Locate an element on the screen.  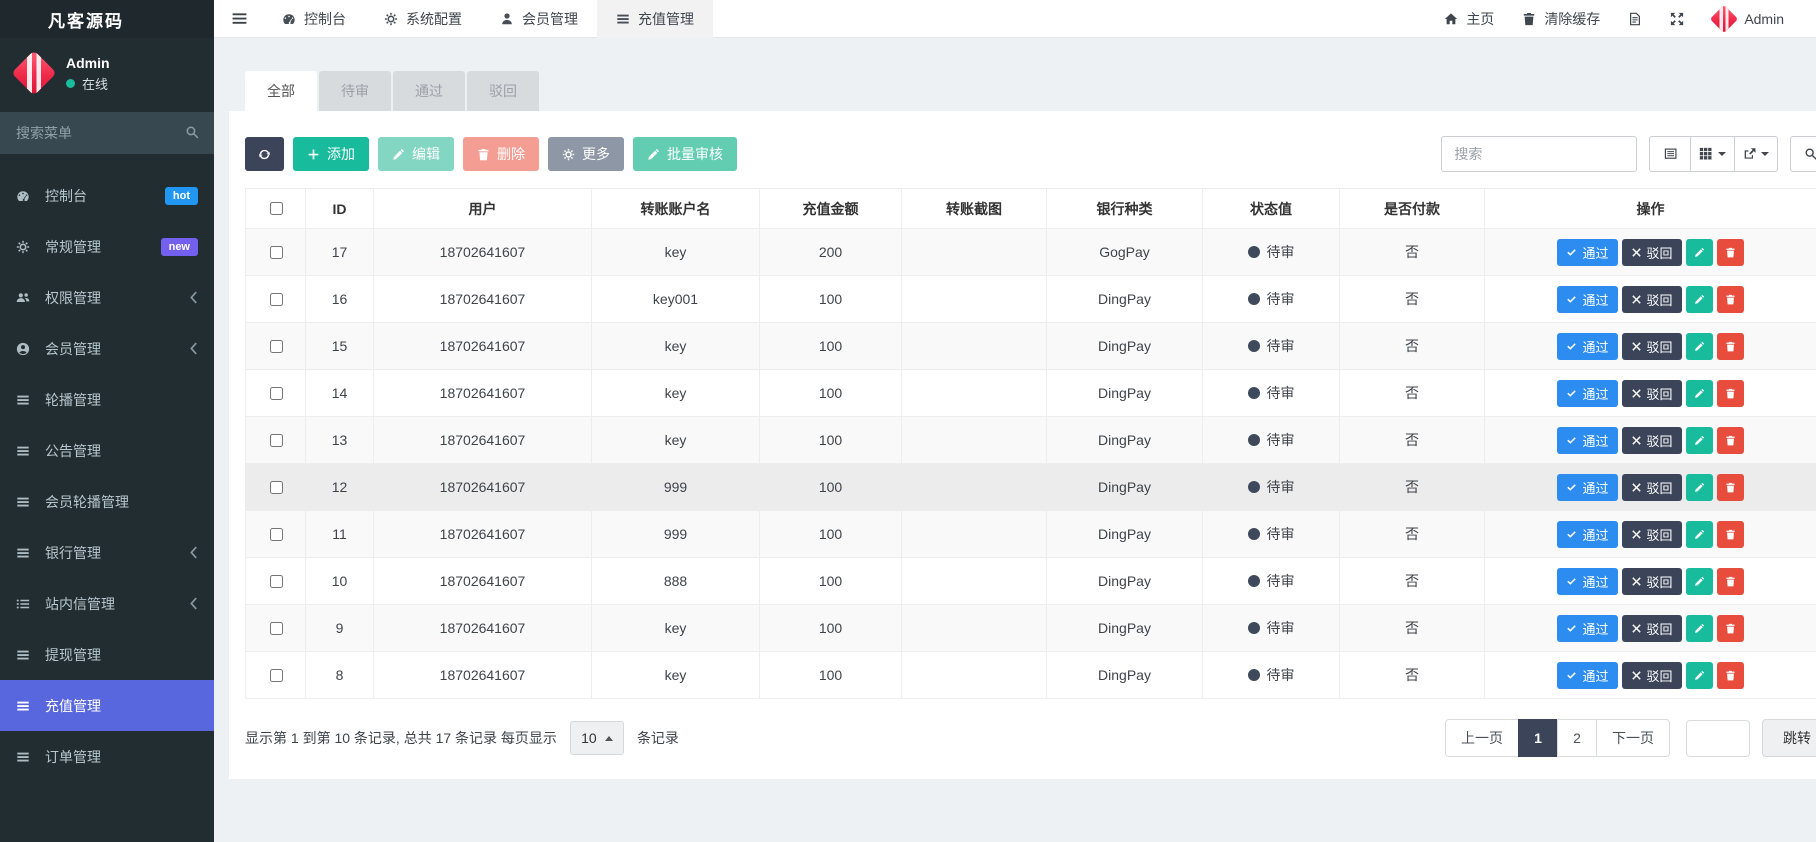
clear-cache-link: 清除缓存 is located at coordinates (1561, 19).